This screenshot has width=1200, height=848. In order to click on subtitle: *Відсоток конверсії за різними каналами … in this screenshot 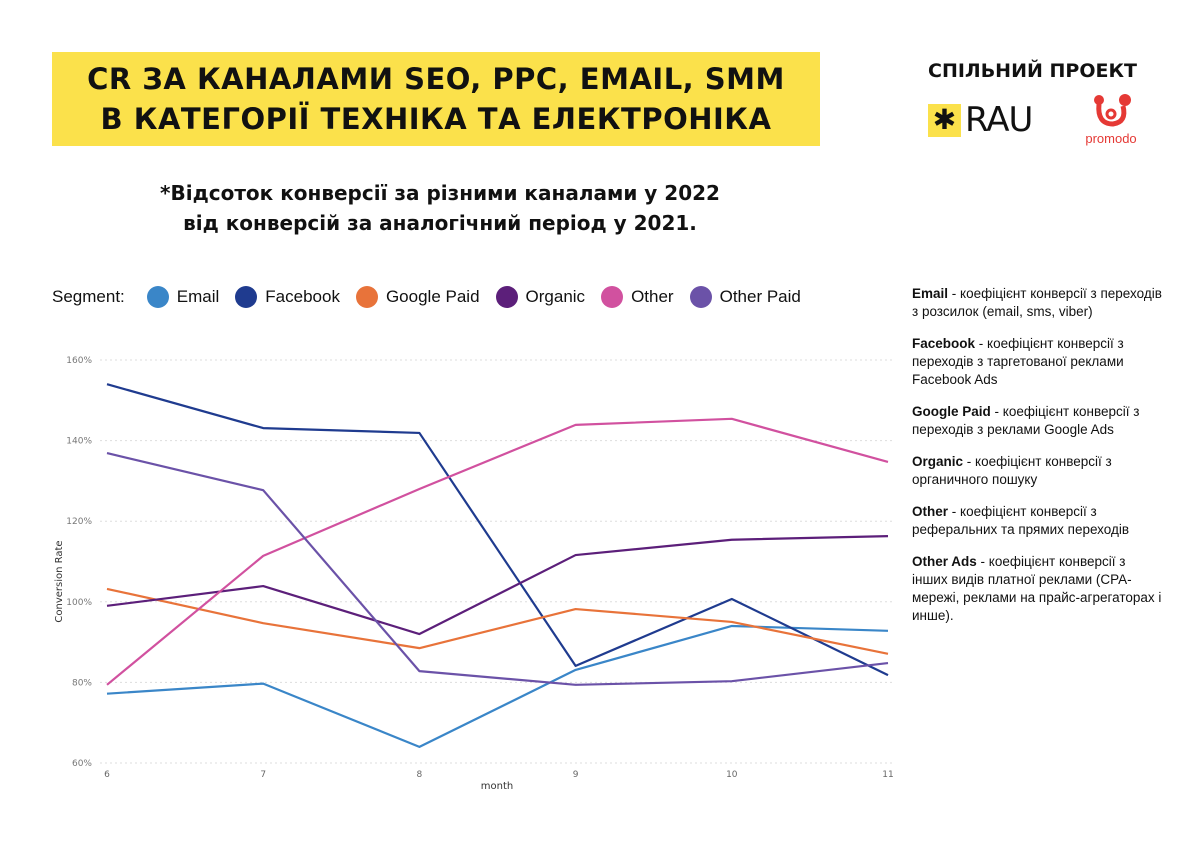, I will do `click(440, 208)`.